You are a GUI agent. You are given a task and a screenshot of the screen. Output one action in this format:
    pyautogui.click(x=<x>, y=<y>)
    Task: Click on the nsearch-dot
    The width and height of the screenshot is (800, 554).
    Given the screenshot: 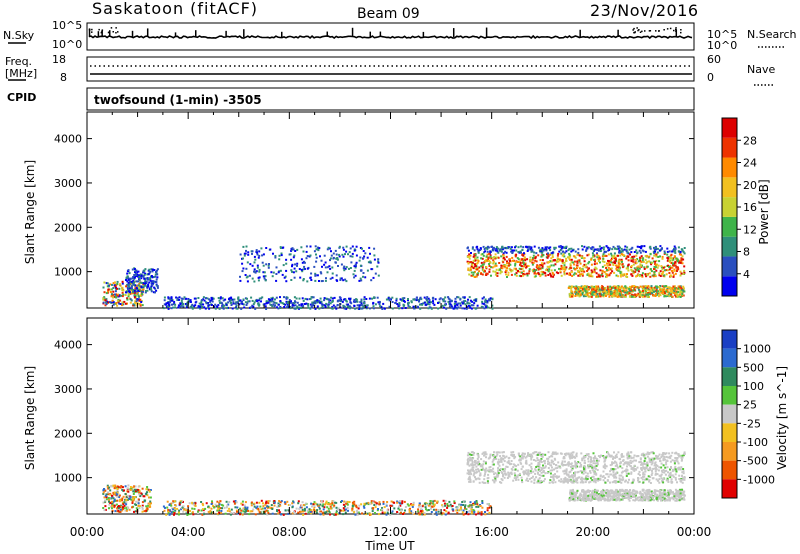 What is the action you would take?
    pyautogui.click(x=634, y=28)
    